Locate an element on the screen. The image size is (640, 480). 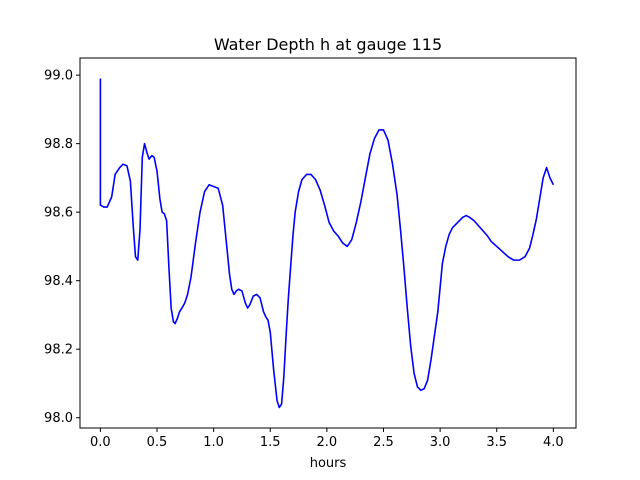
x-tick-label: 2.0 is located at coordinates (327, 442).